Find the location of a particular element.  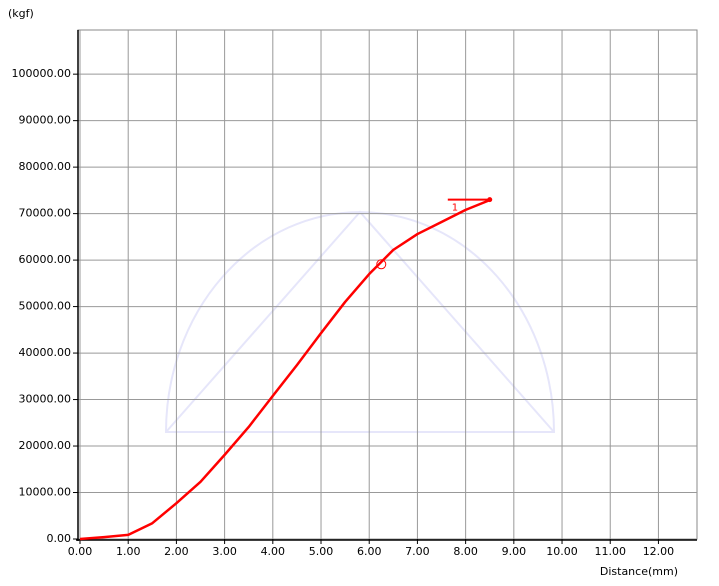

y-tick-label: 40000.00 is located at coordinates (45, 352).